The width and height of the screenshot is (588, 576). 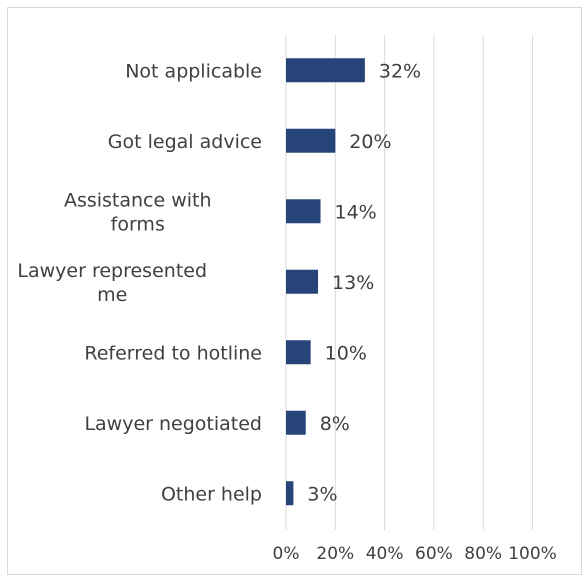 I want to click on bars, so click(x=325, y=282).